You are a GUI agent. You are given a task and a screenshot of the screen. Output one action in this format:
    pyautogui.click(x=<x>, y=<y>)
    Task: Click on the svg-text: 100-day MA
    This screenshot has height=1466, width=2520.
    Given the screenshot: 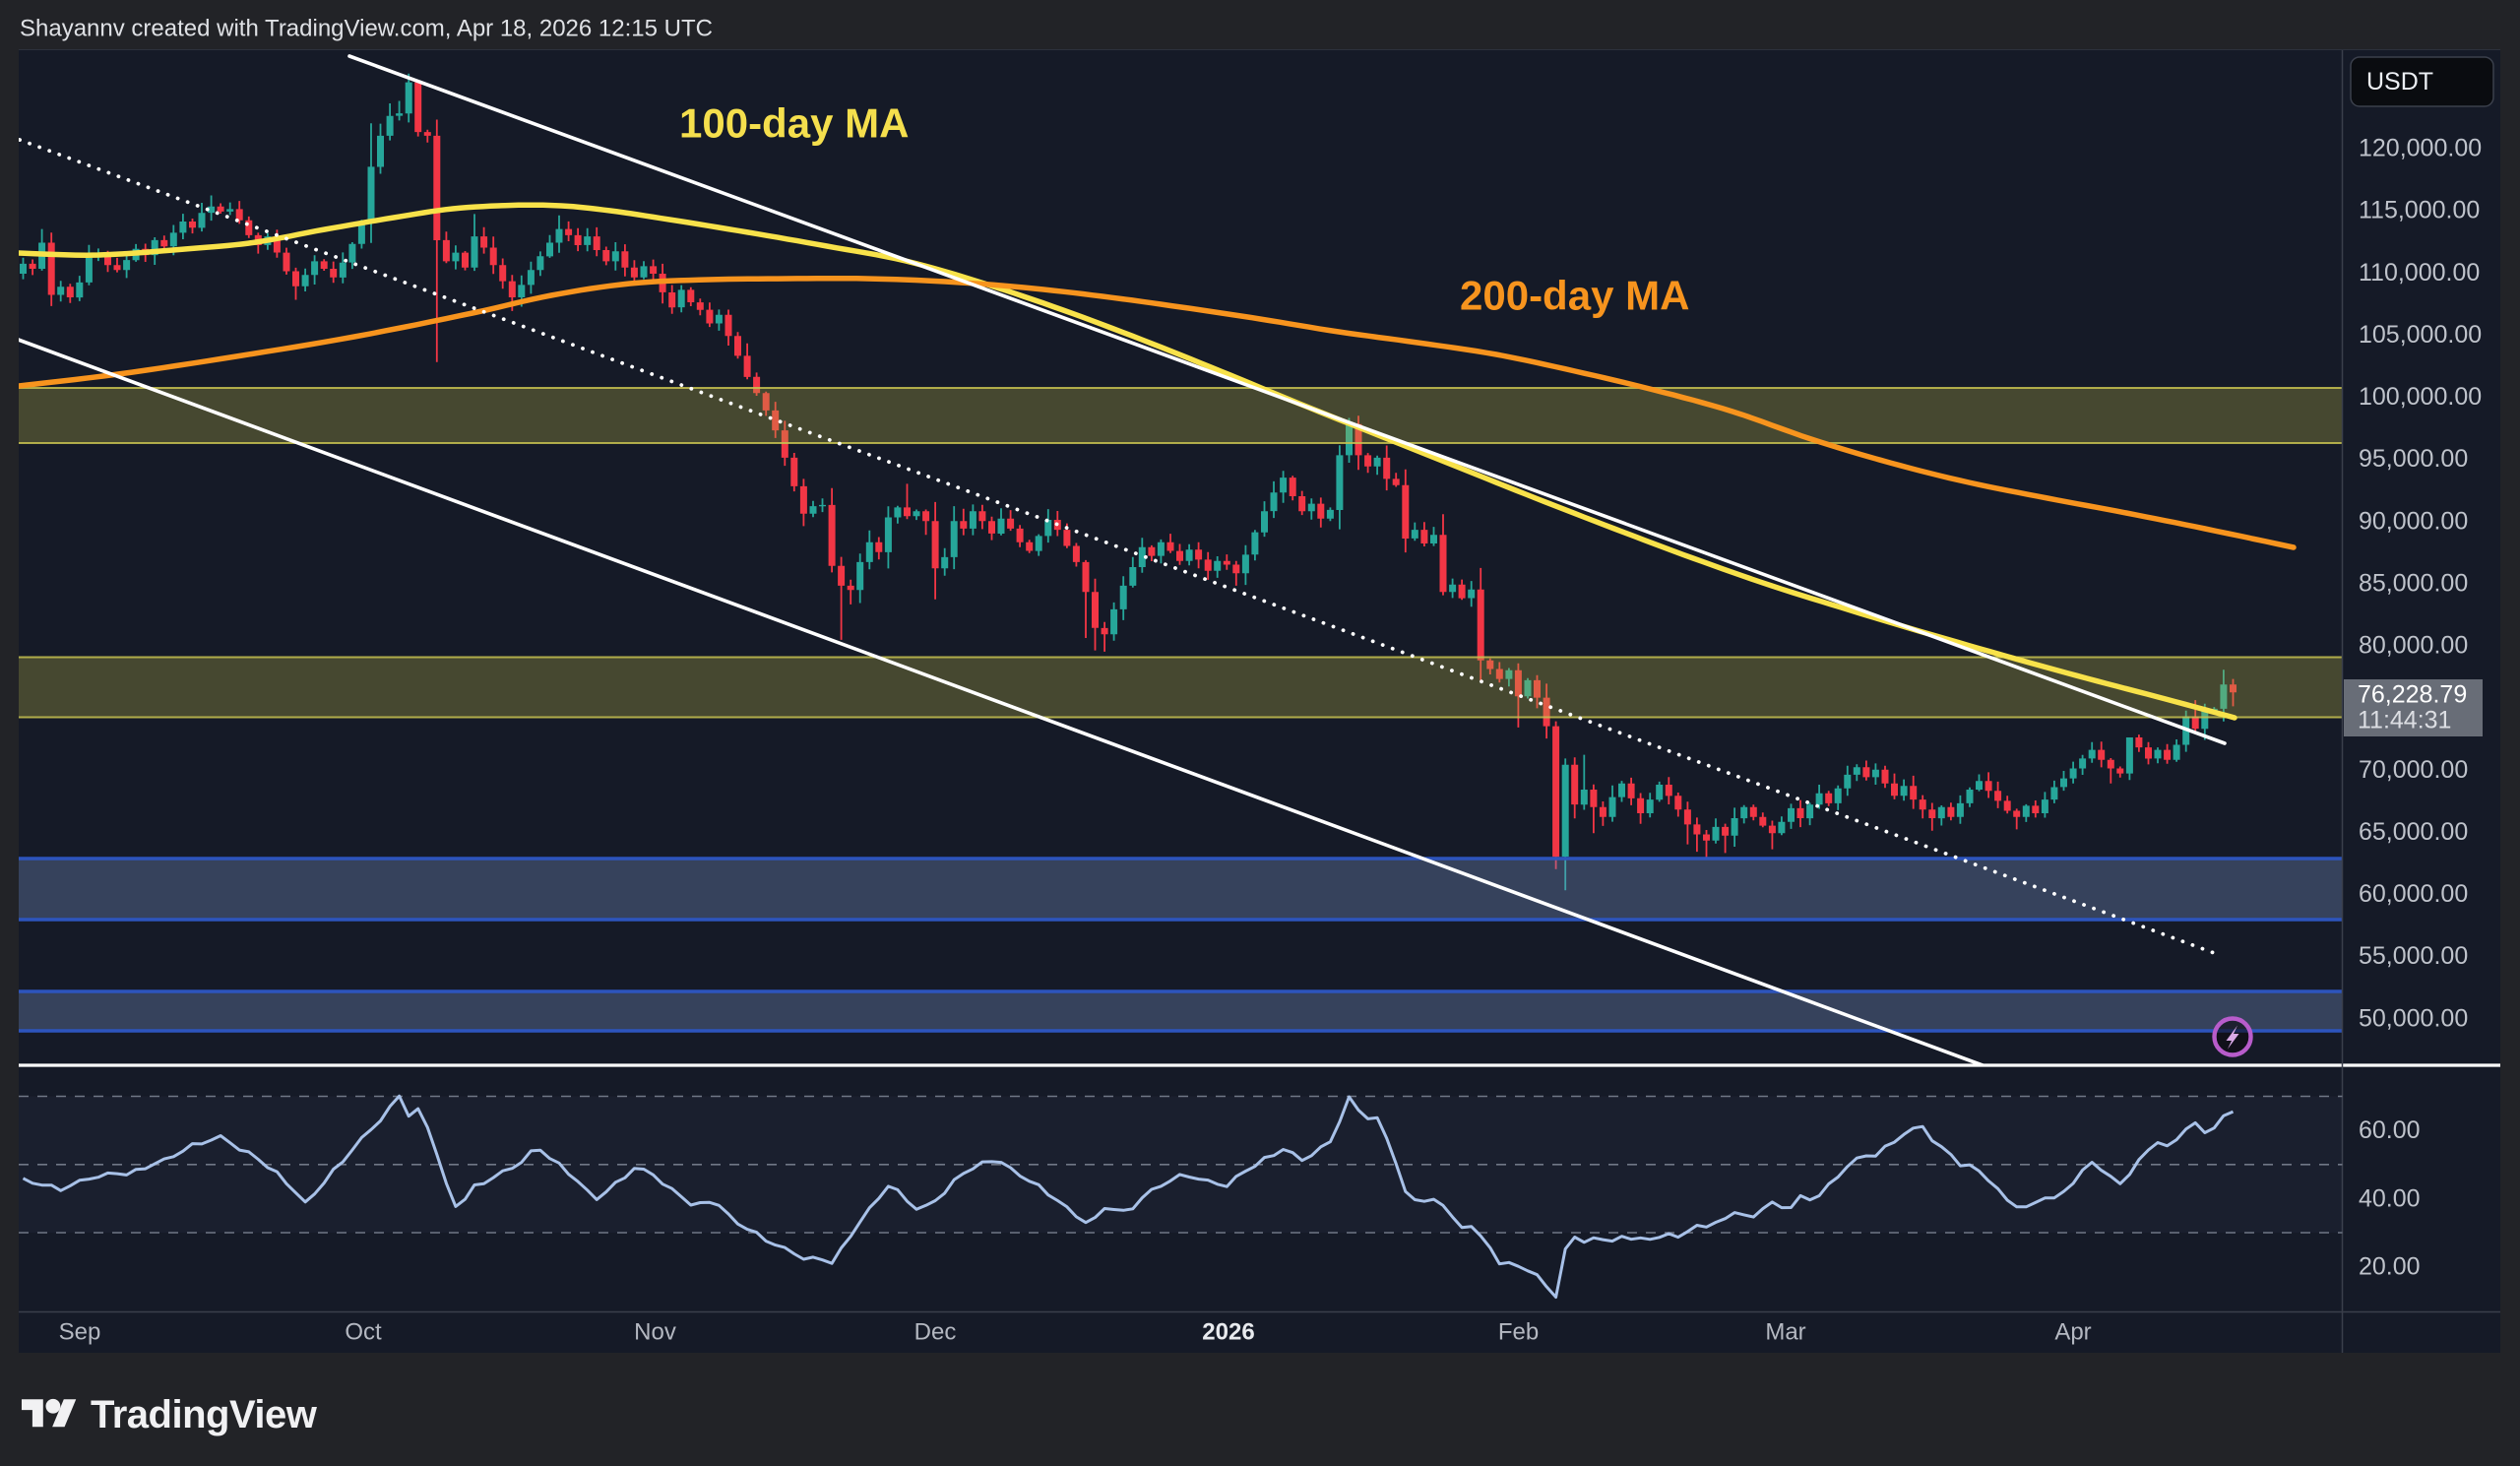 What is the action you would take?
    pyautogui.click(x=794, y=124)
    